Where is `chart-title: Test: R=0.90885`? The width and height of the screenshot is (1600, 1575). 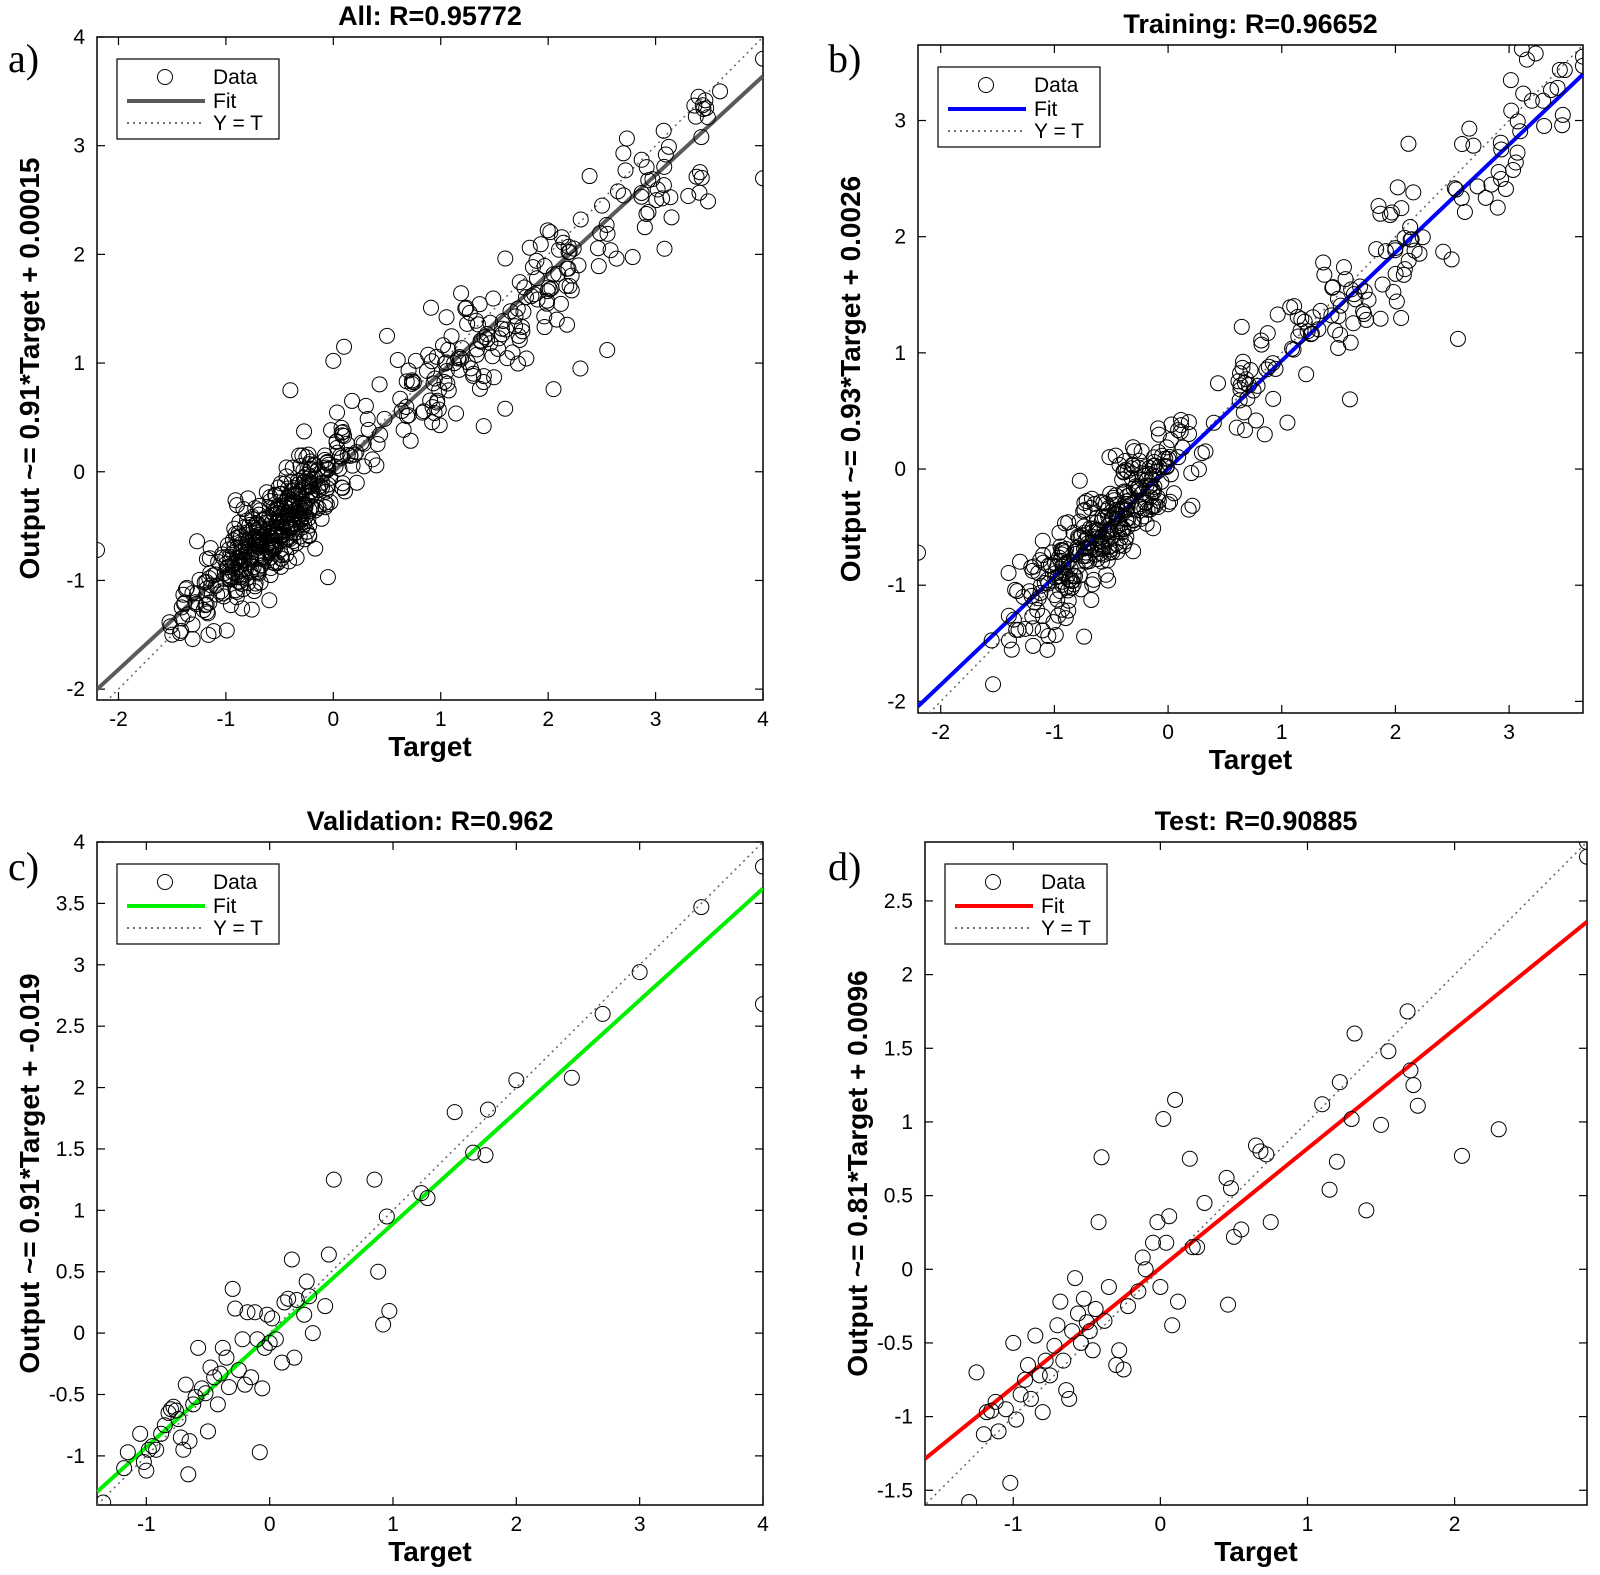
chart-title: Test: R=0.90885 is located at coordinates (1256, 821).